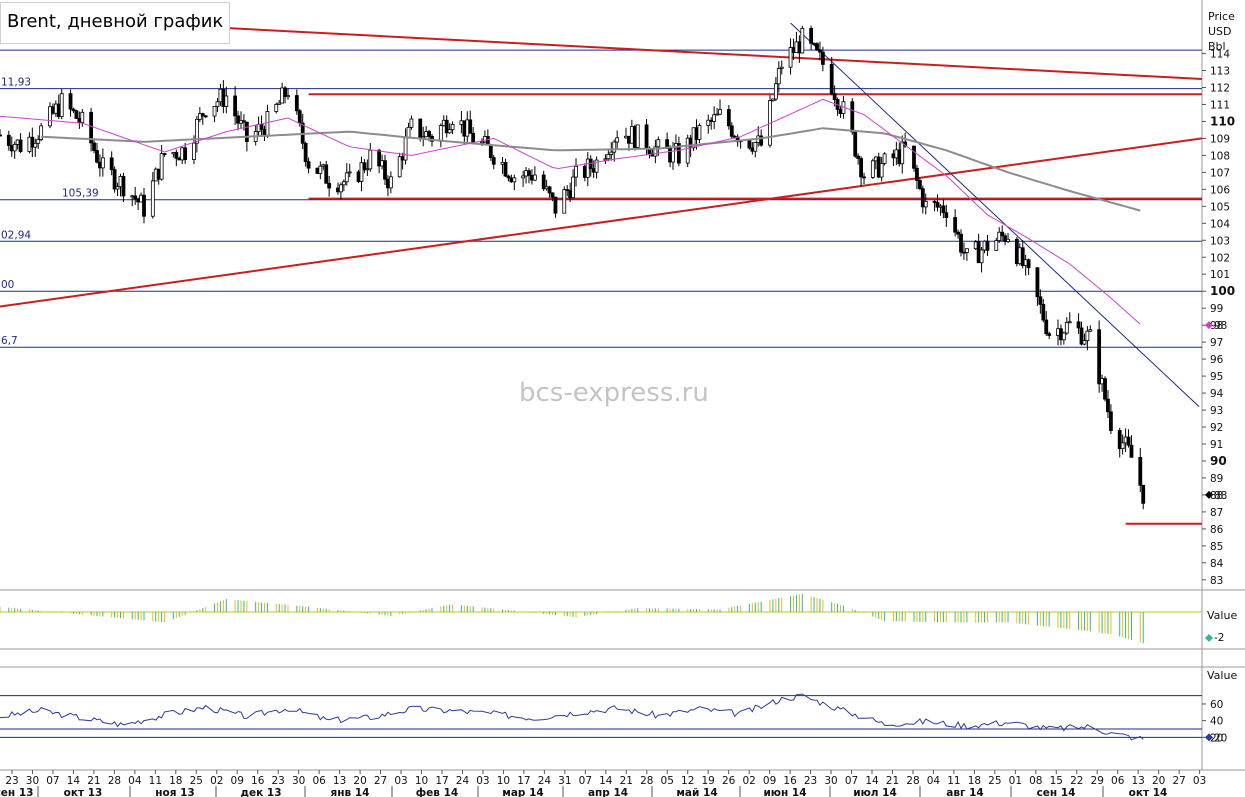 This screenshot has height=797, width=1245. I want to click on month-label: окт 13, so click(83, 792).